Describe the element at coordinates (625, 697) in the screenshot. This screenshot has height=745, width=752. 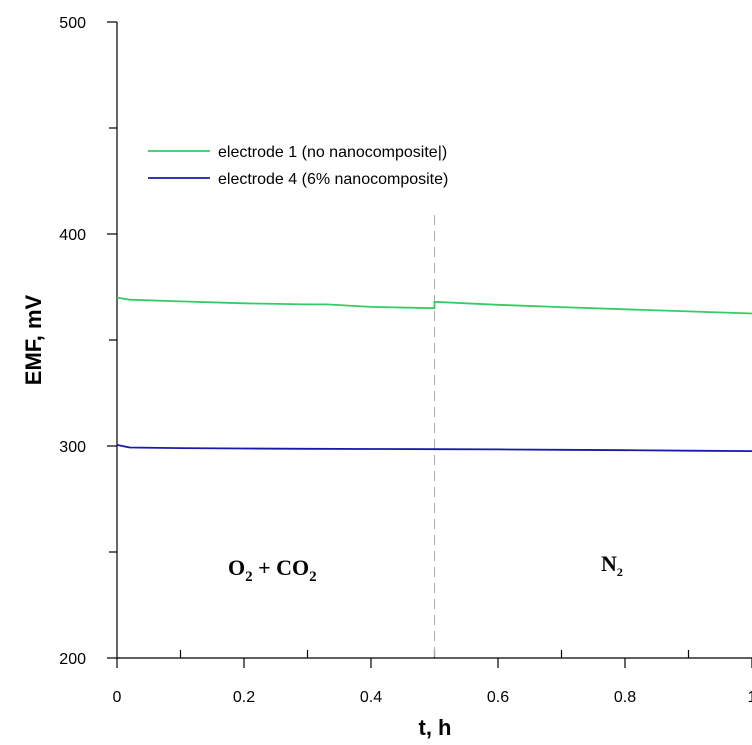
I see `x-tick-label: 0.8` at that location.